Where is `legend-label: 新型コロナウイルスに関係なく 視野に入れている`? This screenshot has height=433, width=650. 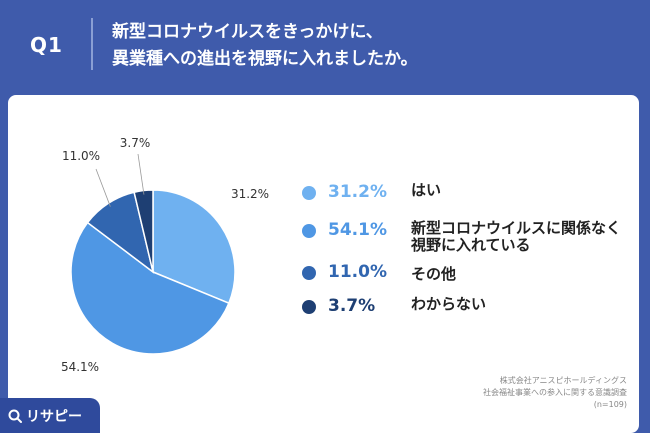 legend-label: 新型コロナウイルスに関係なく 視野に入れている is located at coordinates (523, 237).